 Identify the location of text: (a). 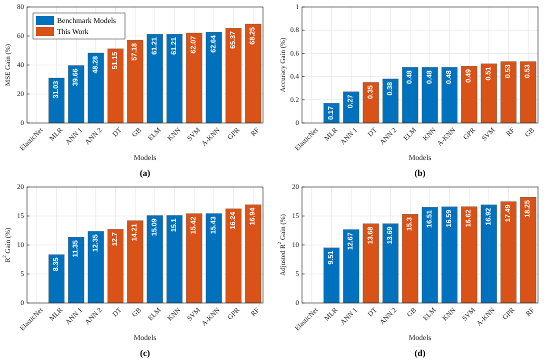
(145, 173).